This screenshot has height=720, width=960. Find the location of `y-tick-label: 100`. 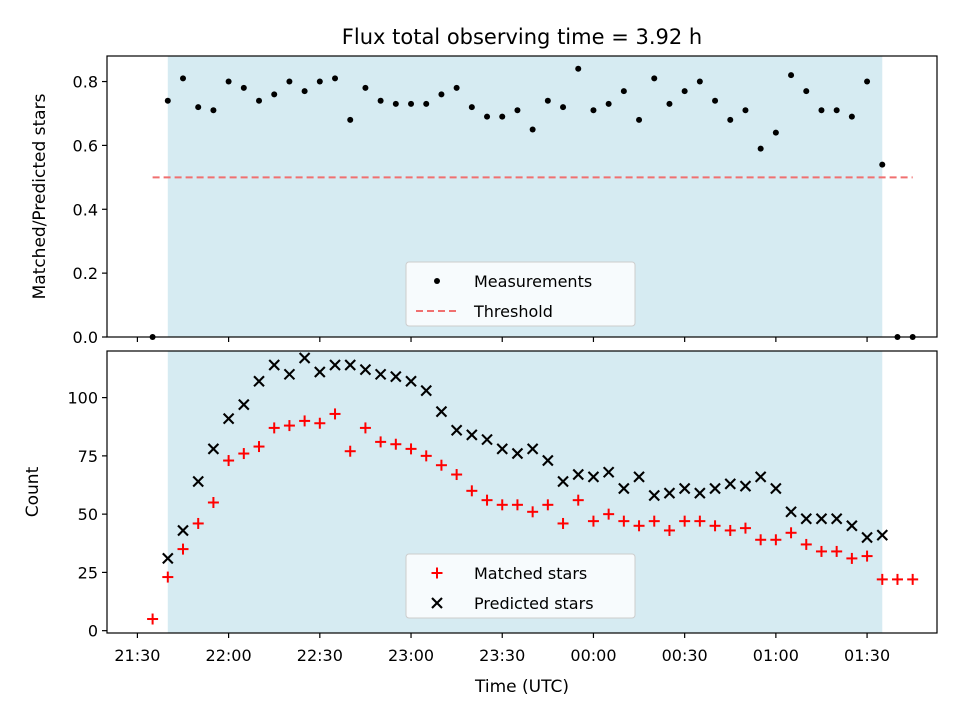

y-tick-label: 100 is located at coordinates (82, 398).